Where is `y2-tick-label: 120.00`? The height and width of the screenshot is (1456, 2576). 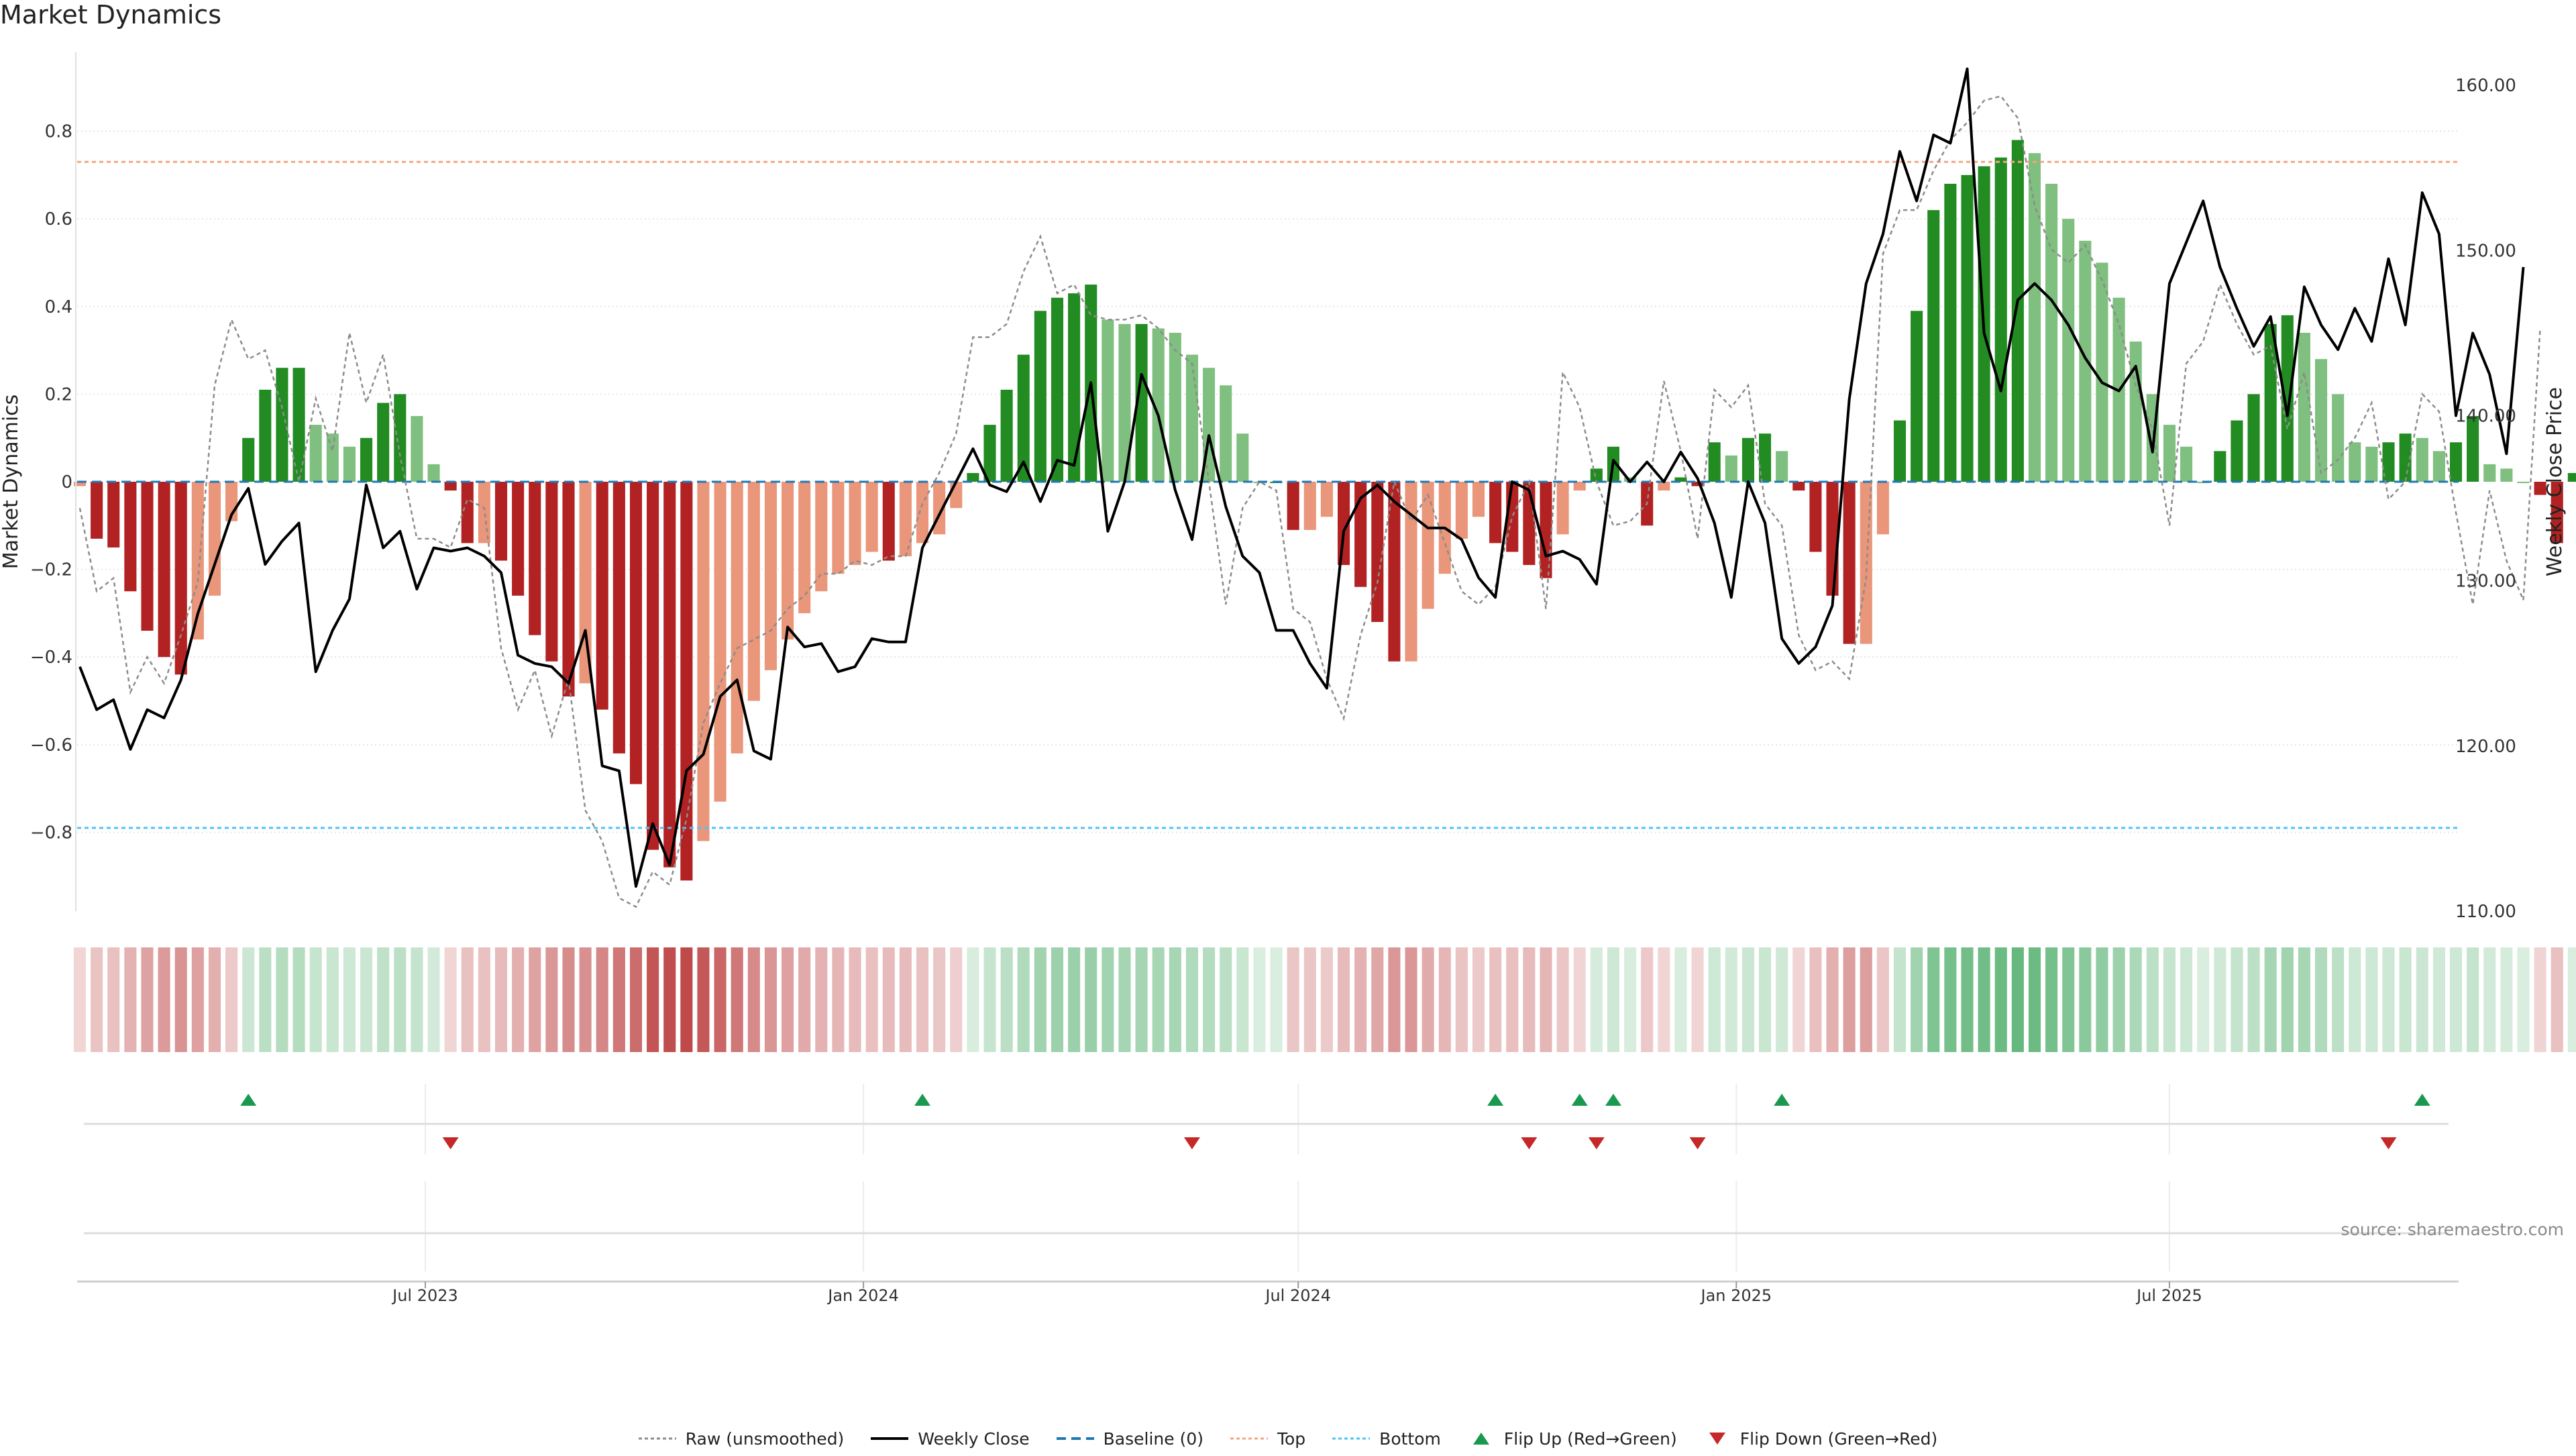 y2-tick-label: 120.00 is located at coordinates (2485, 747).